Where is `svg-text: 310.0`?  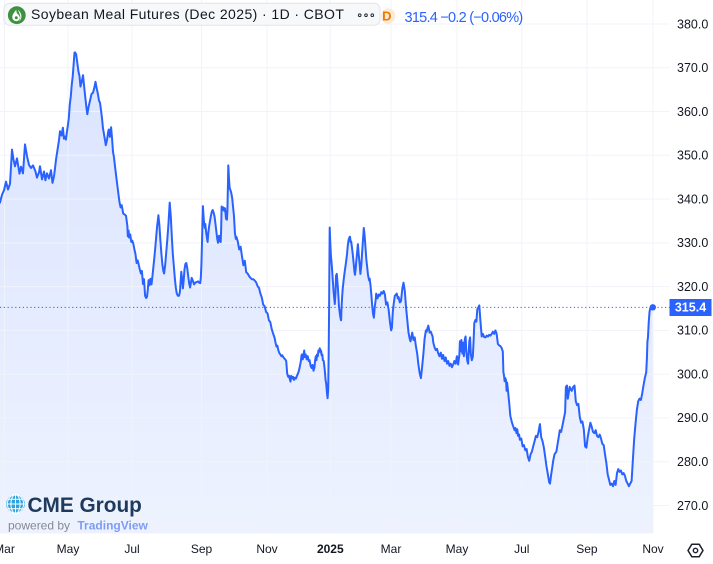
svg-text: 310.0 is located at coordinates (692, 331).